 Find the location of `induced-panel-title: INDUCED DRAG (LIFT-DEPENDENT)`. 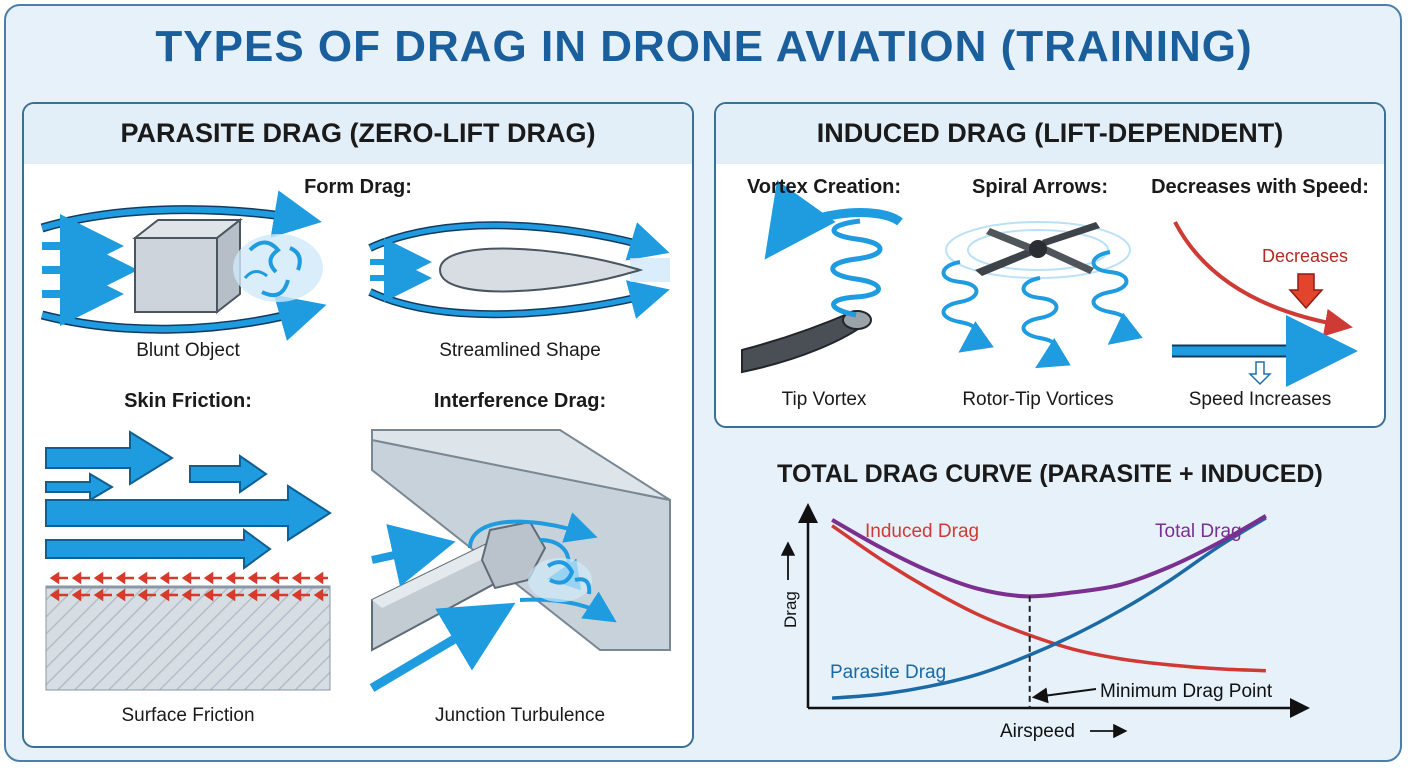

induced-panel-title: INDUCED DRAG (LIFT-DEPENDENT) is located at coordinates (1050, 133).